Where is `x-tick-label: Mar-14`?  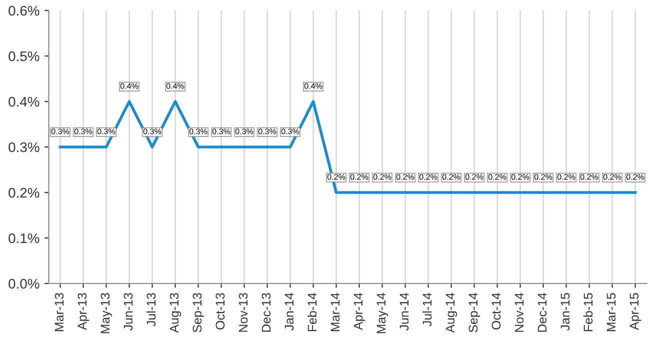 x-tick-label: Mar-14 is located at coordinates (335, 312).